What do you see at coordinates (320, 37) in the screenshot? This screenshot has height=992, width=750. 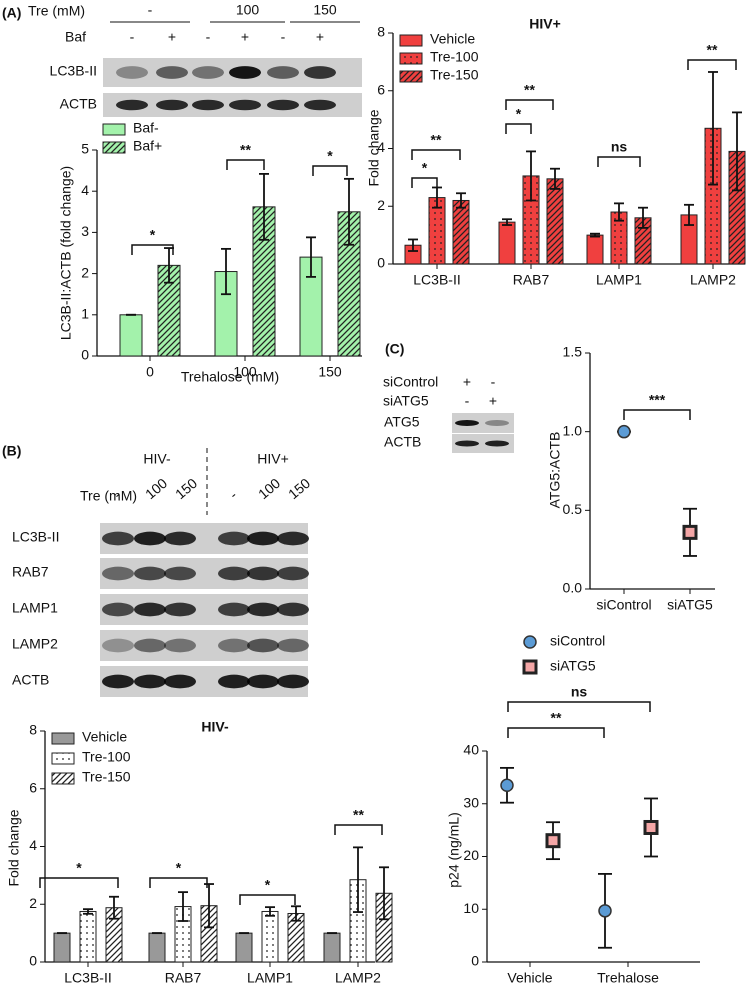 I see `lane-label: +` at bounding box center [320, 37].